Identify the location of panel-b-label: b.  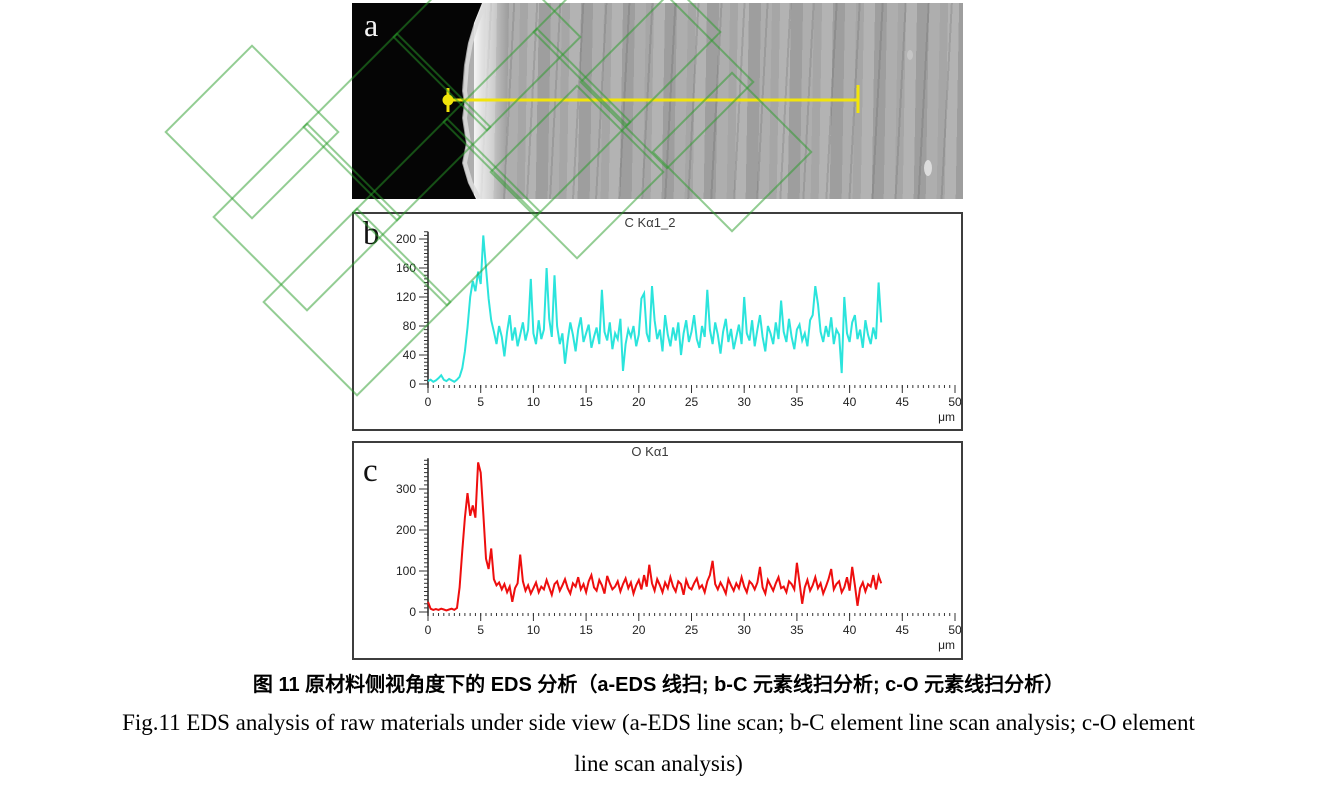
(371, 234).